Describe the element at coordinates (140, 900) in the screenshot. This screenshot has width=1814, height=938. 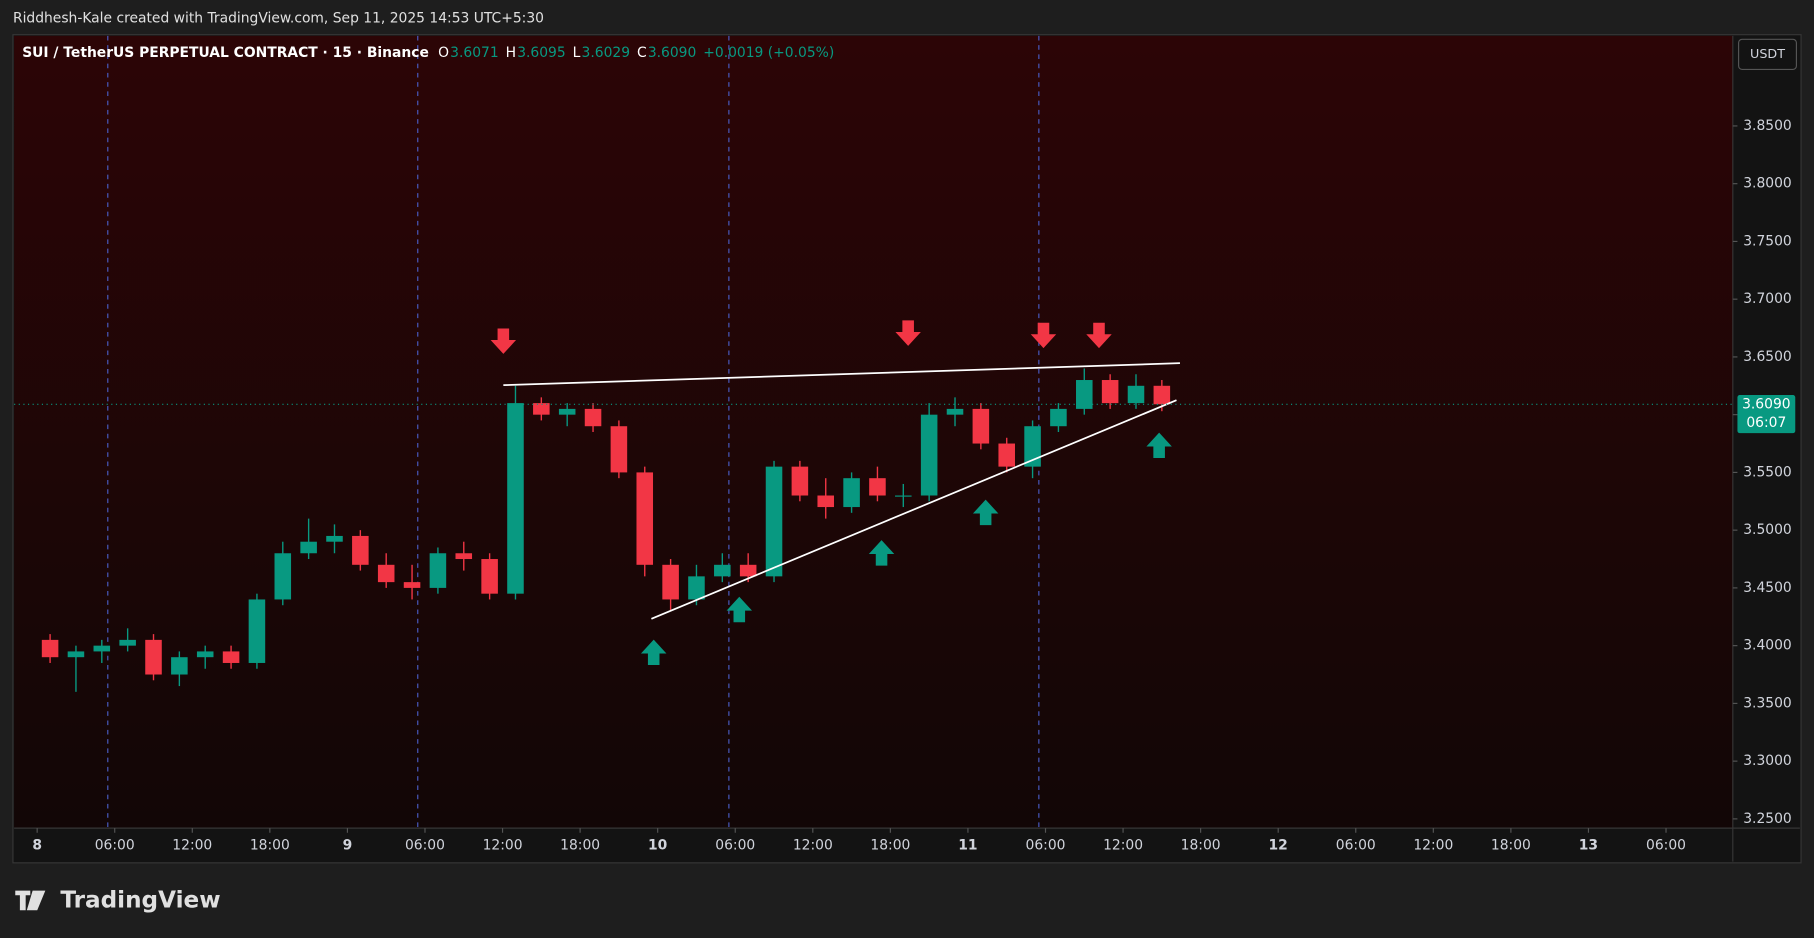
I see `logo-text: TradingView` at that location.